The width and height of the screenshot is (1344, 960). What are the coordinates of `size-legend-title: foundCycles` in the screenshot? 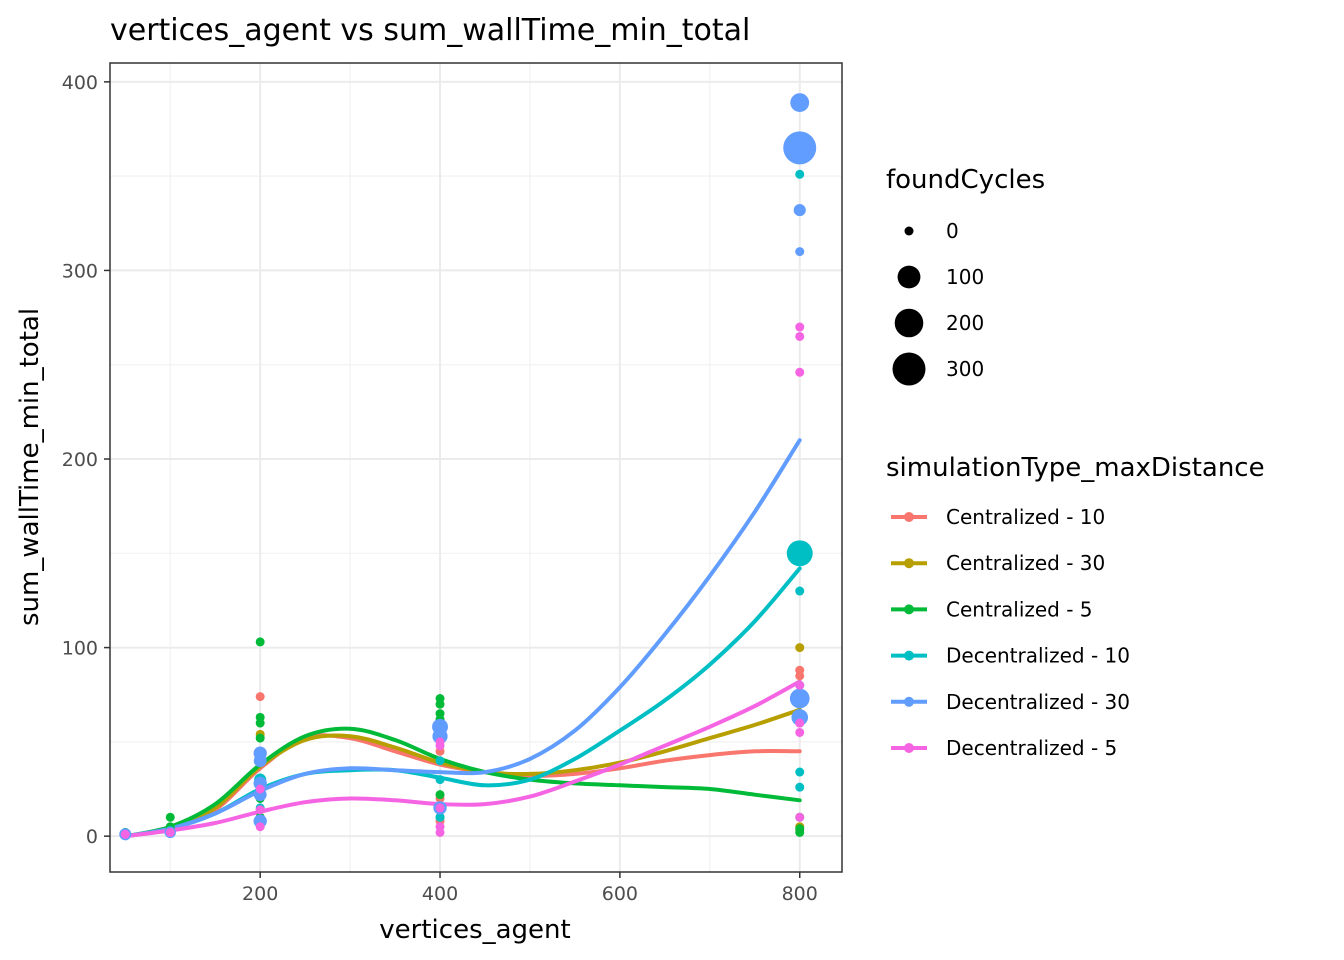 It's located at (965, 180).